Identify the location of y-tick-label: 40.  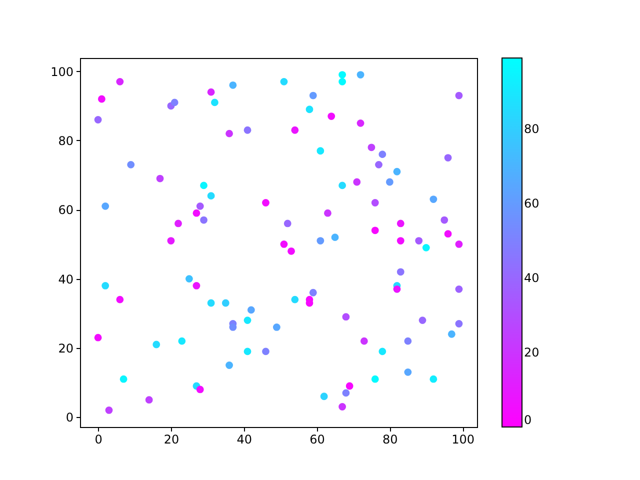
(66, 279).